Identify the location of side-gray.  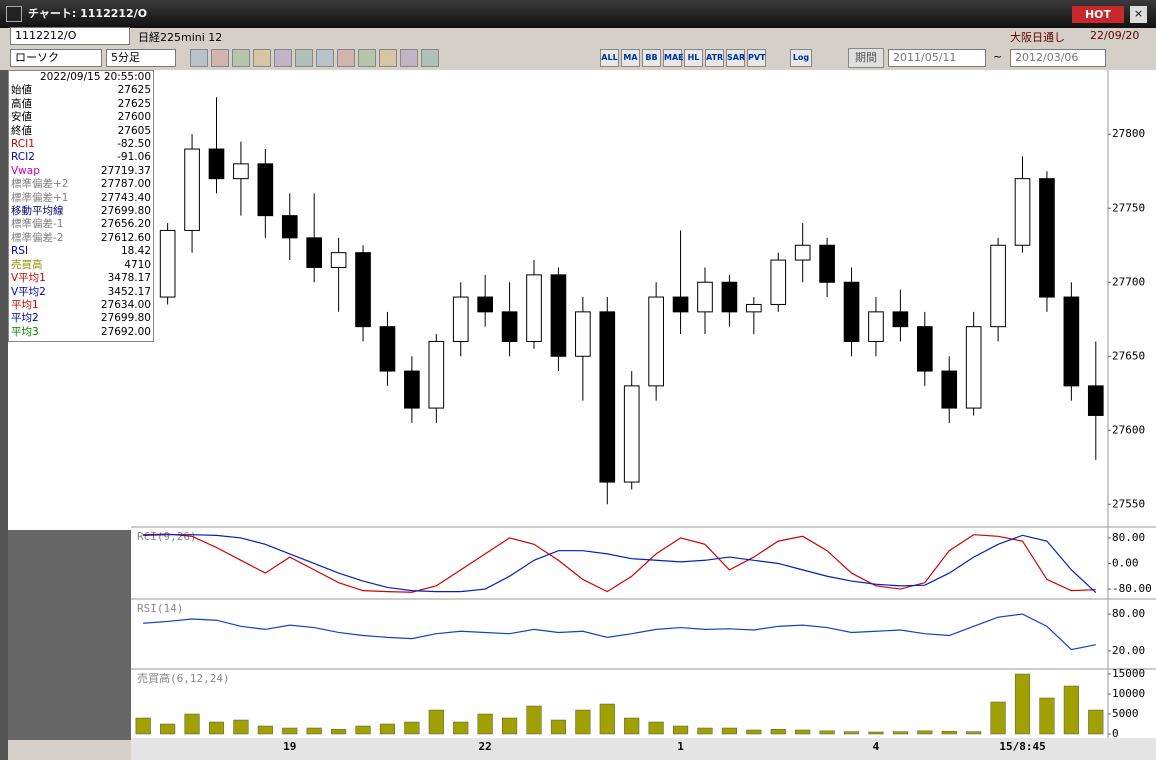
(69, 635).